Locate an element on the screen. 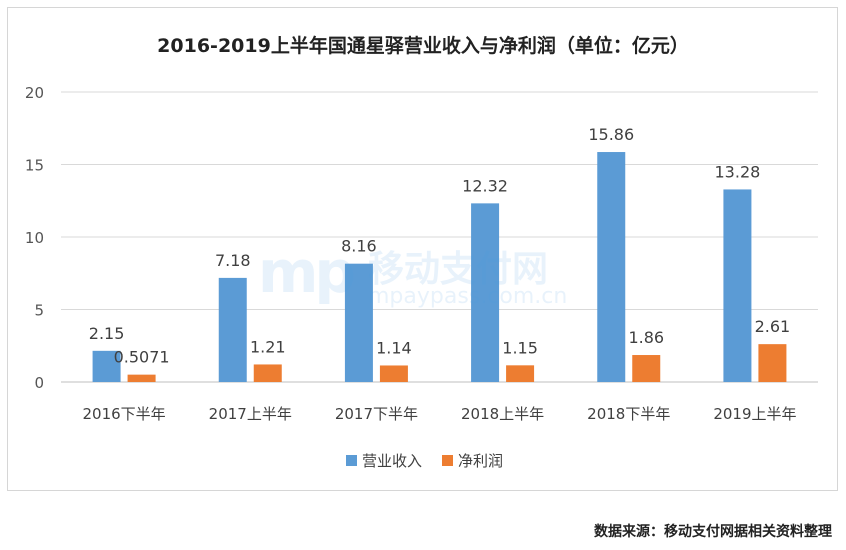  data-label: 7.18 is located at coordinates (233, 260).